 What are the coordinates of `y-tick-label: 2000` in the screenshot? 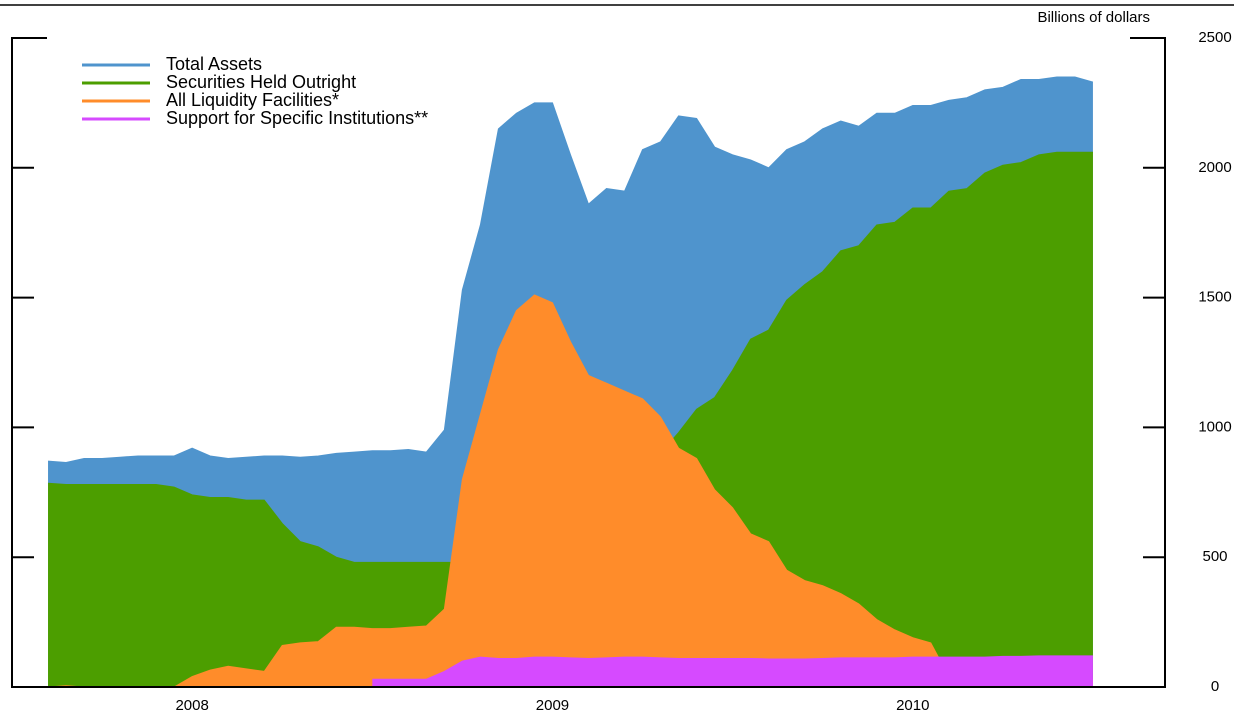 It's located at (1214, 167).